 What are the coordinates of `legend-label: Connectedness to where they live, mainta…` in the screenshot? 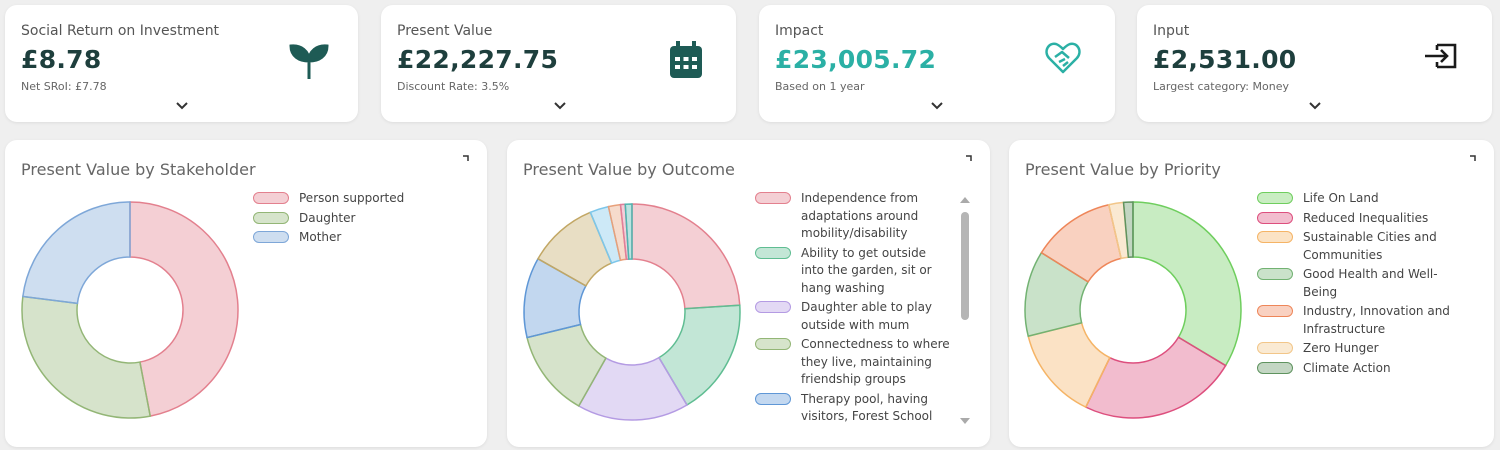 It's located at (875, 361).